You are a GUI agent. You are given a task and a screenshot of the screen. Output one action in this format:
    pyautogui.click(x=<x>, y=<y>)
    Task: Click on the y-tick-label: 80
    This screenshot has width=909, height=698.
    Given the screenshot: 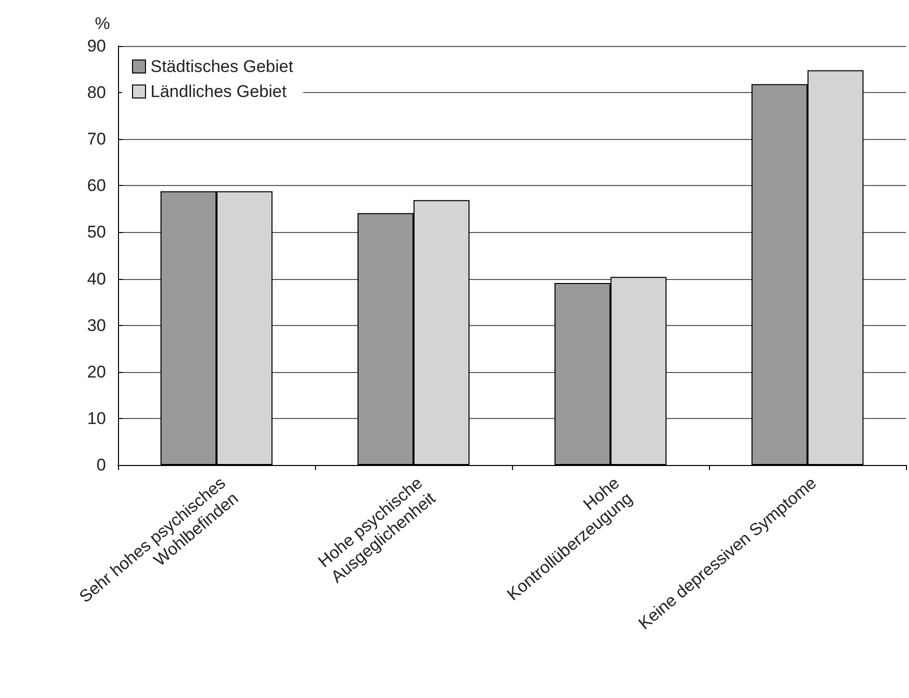 What is the action you would take?
    pyautogui.click(x=96, y=92)
    